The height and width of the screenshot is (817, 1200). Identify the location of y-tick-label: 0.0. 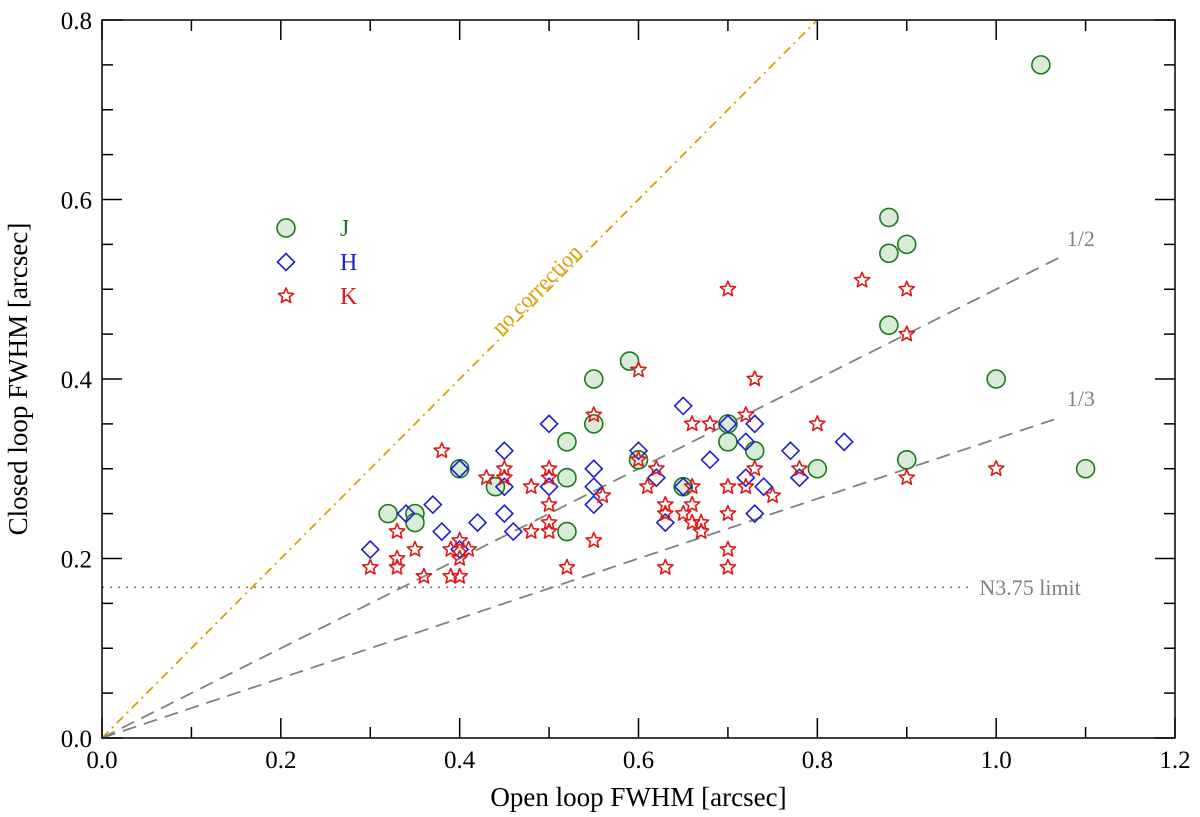
(76, 739).